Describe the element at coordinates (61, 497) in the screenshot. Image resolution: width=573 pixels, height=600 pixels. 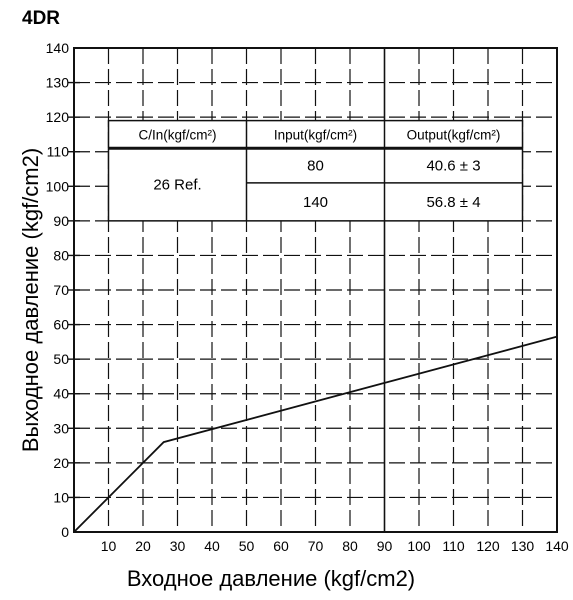
I see `y-tick-label: 10` at that location.